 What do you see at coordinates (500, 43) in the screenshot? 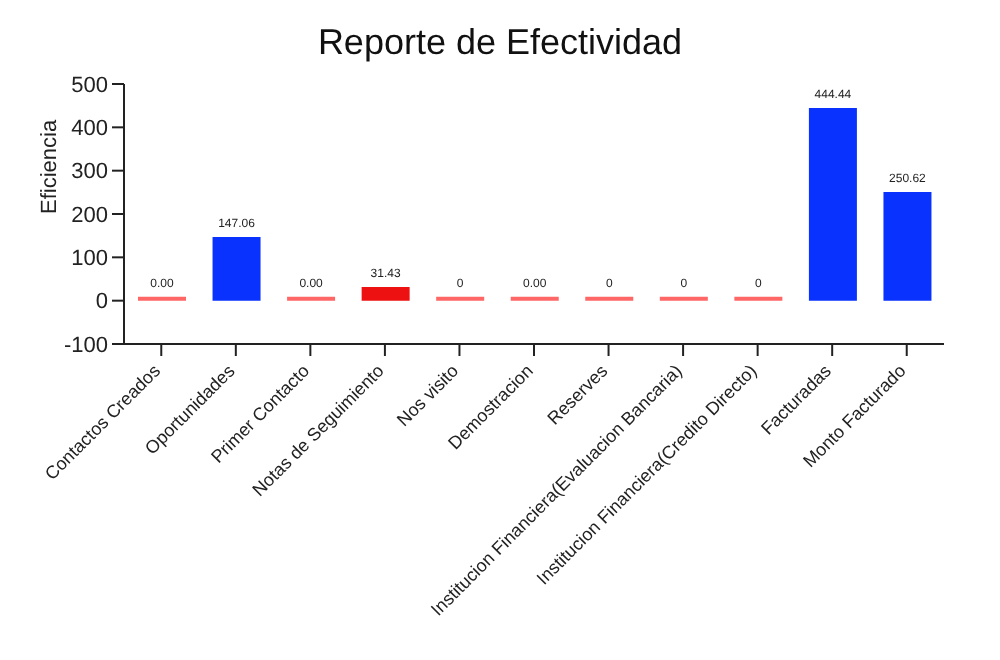
I see `chart-title: Reporte de Efectividad` at bounding box center [500, 43].